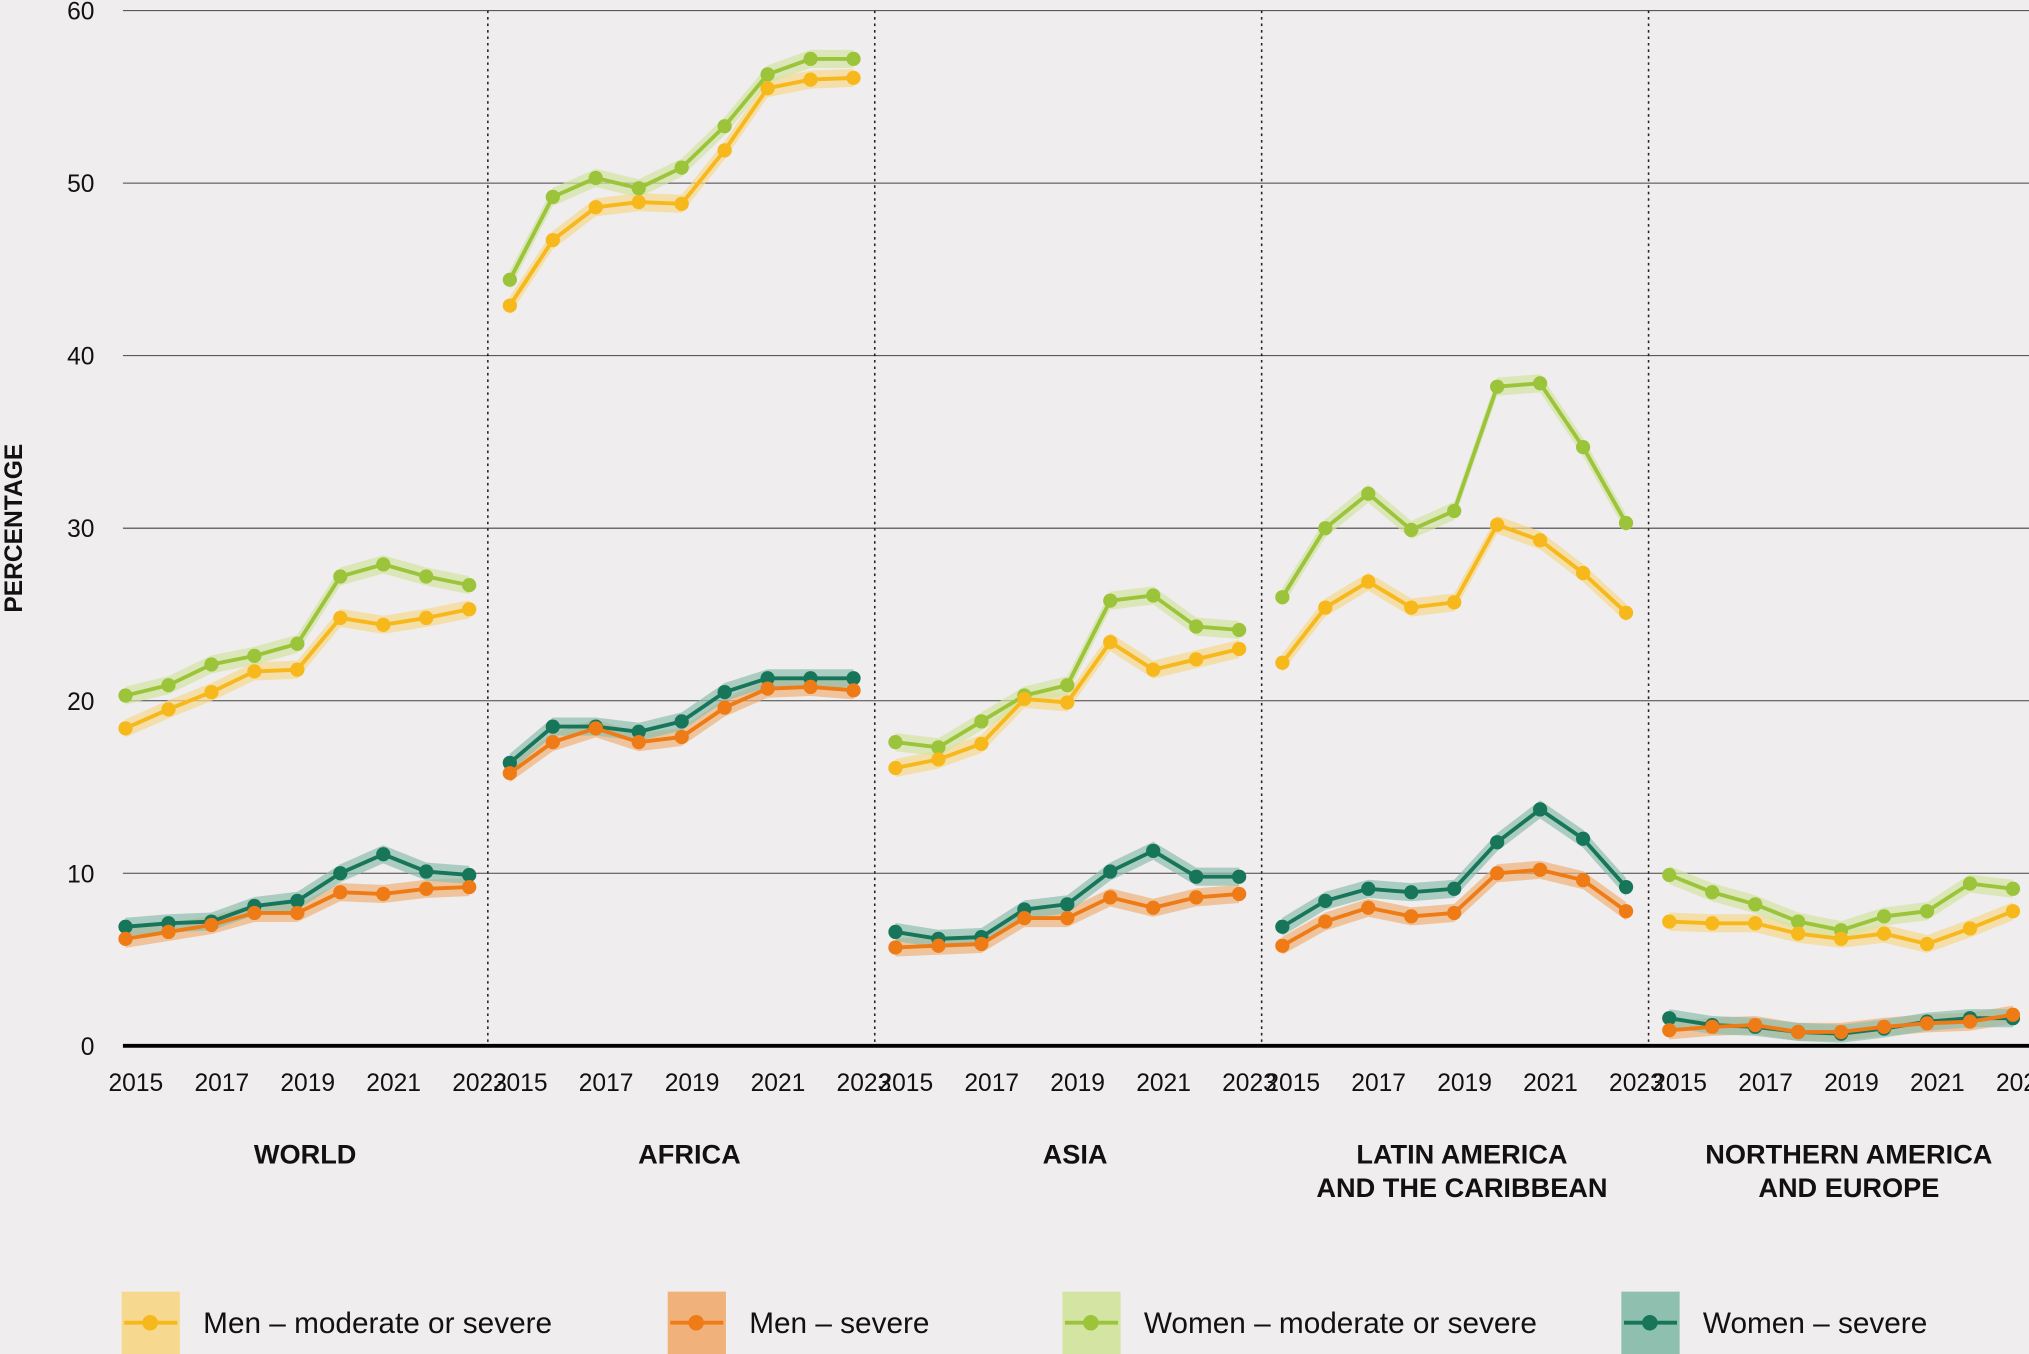  What do you see at coordinates (1848, 1187) in the screenshot?
I see `panel-title: AND EUROPE` at bounding box center [1848, 1187].